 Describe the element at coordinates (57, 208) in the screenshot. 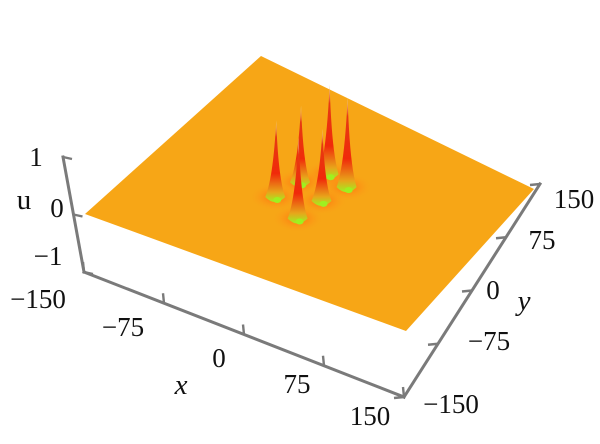

I see `u-tick-label-0: 0` at that location.